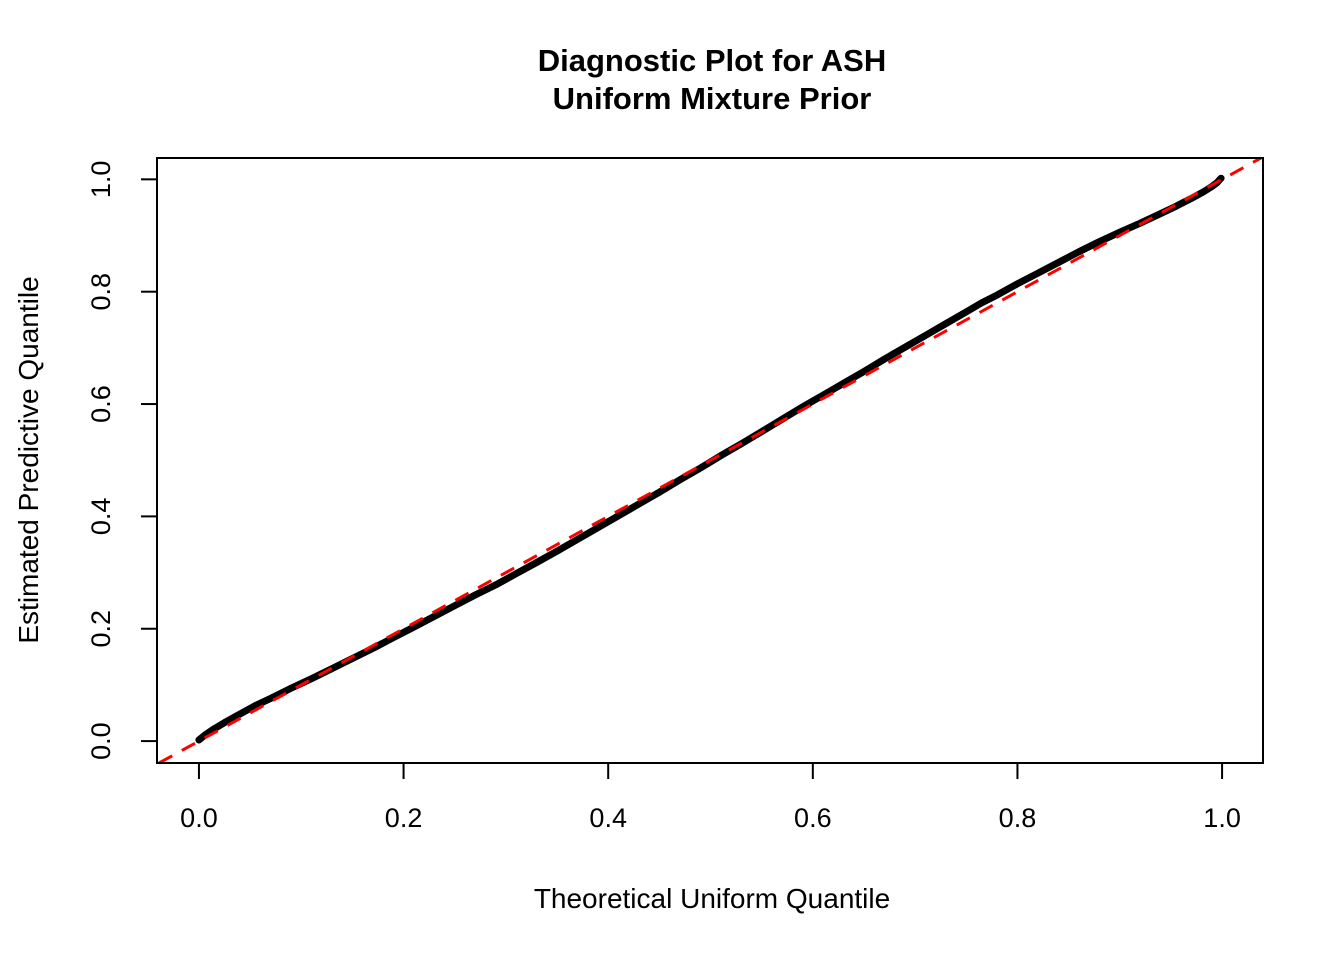  What do you see at coordinates (101, 517) in the screenshot?
I see `y-tick-label: 0.4` at bounding box center [101, 517].